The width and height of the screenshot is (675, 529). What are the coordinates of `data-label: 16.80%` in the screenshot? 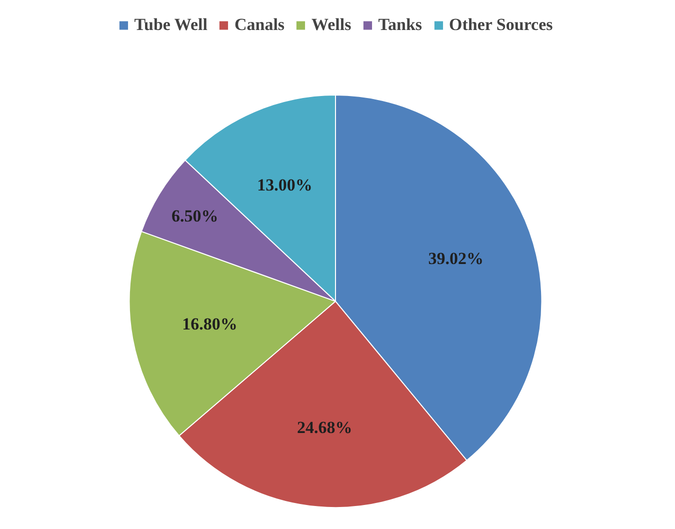 It's located at (210, 324).